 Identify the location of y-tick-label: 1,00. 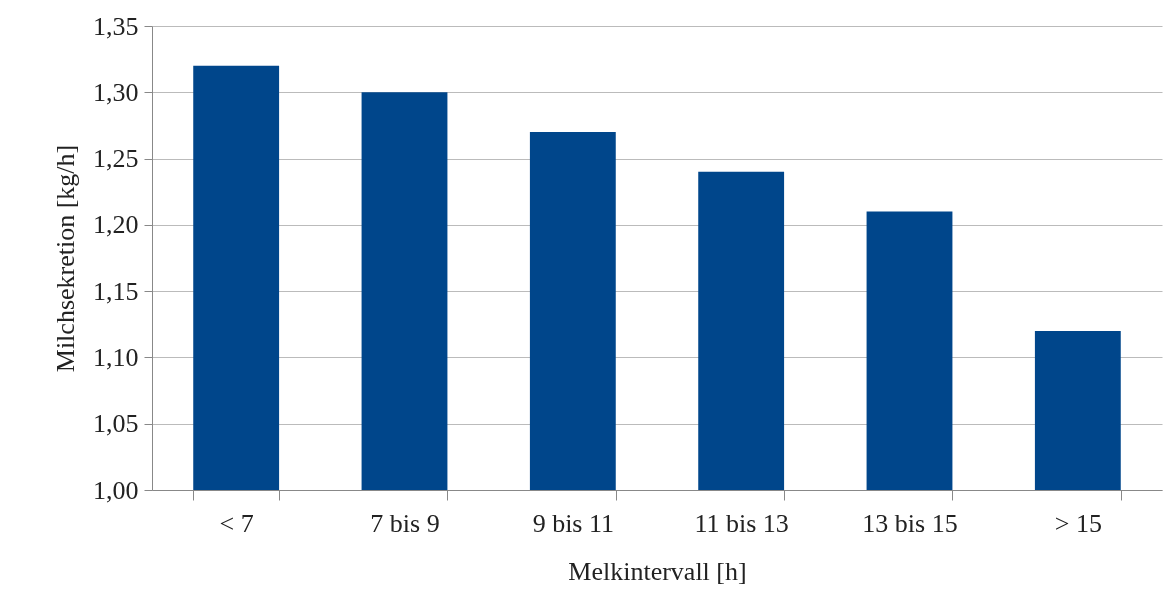
(116, 490).